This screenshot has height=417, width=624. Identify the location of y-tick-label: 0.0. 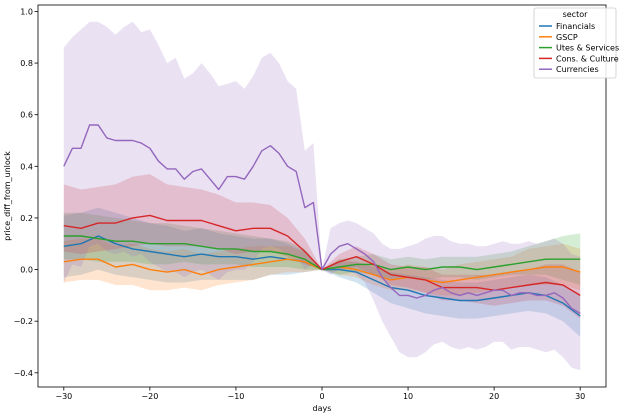
(26, 270).